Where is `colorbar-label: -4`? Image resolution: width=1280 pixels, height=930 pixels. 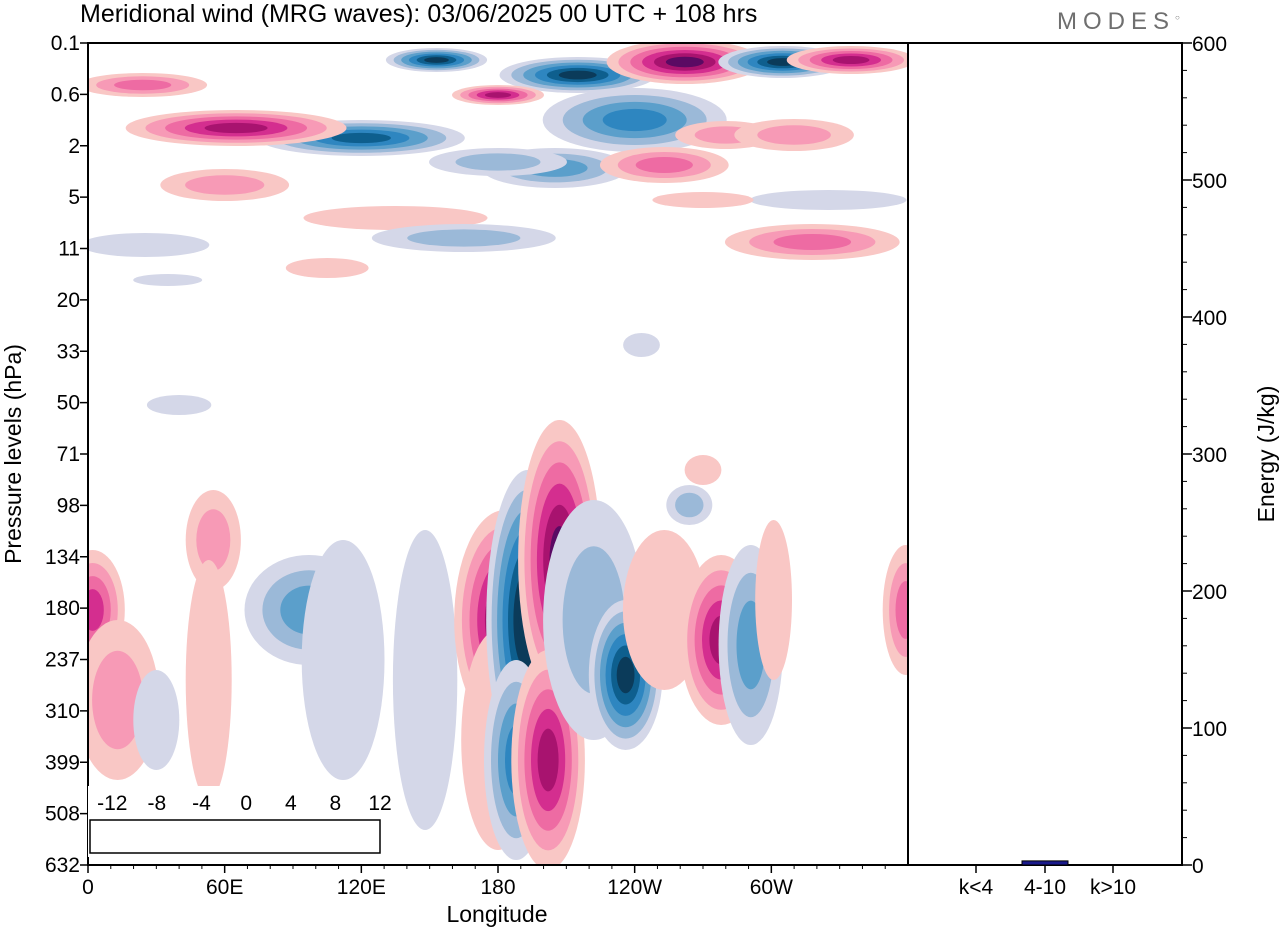 colorbar-label: -4 is located at coordinates (201, 803).